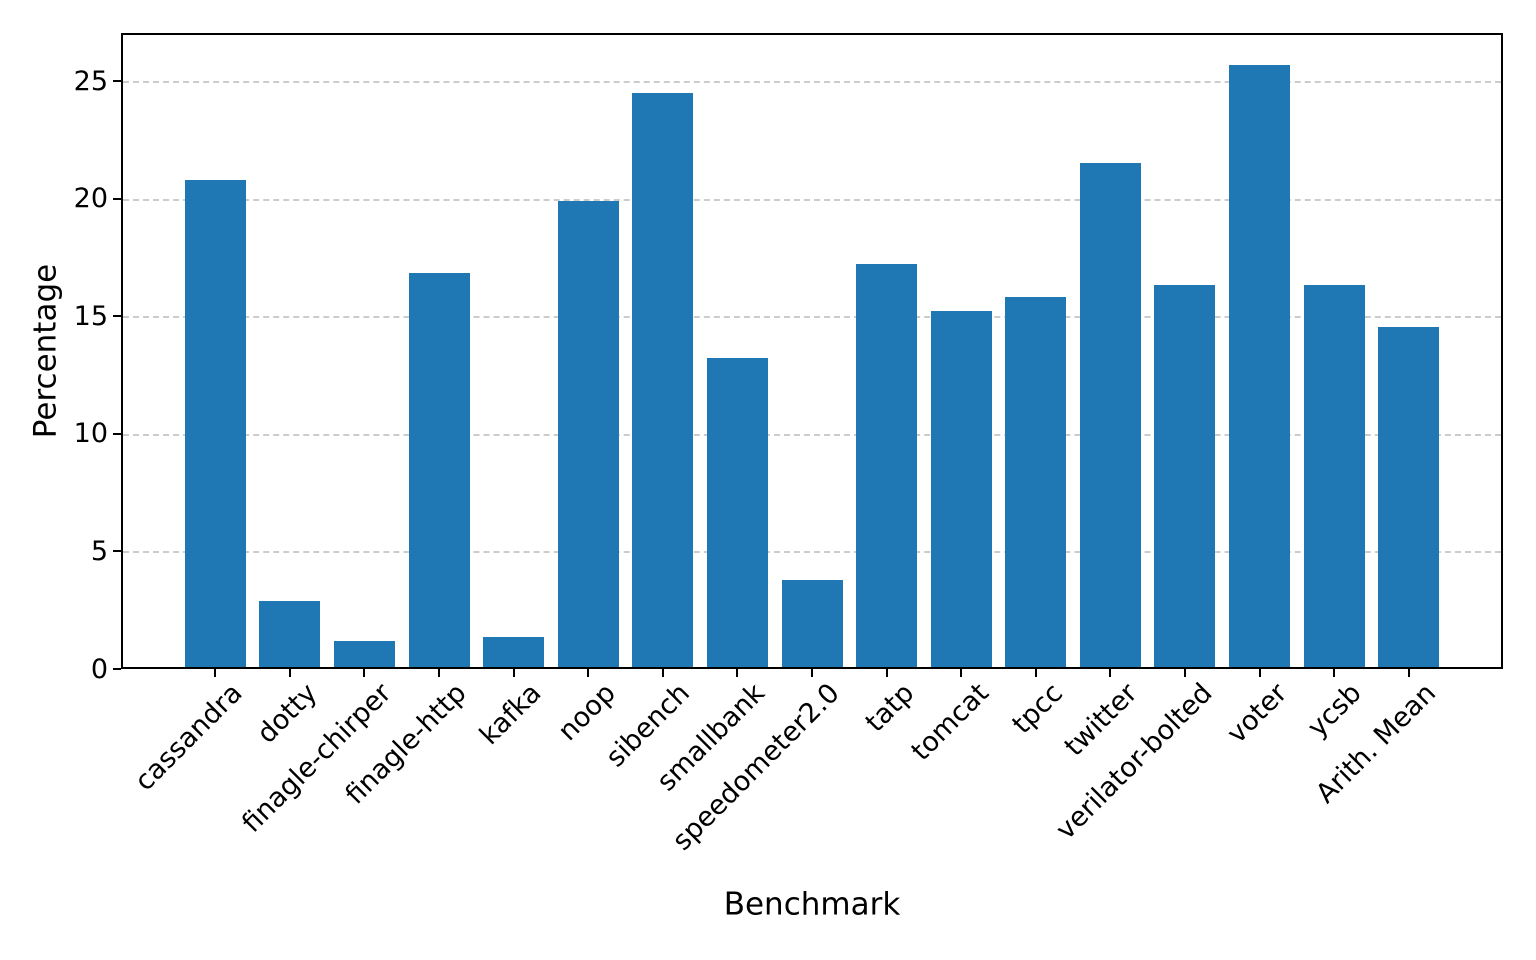 This screenshot has height=960, width=1536. What do you see at coordinates (662, 673) in the screenshot?
I see `x-tick-mark-sibench` at bounding box center [662, 673].